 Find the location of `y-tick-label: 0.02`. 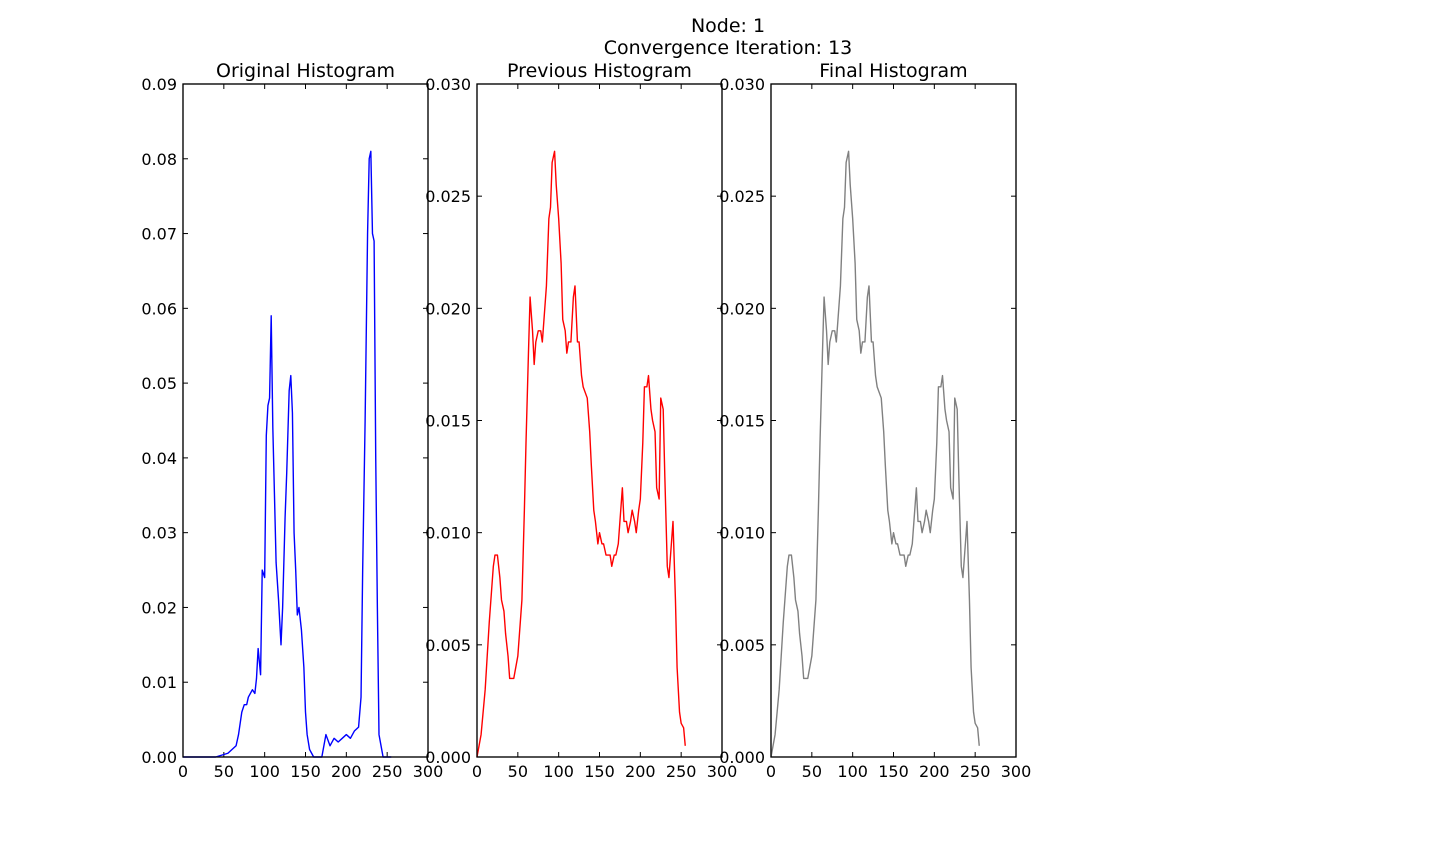

y-tick-label: 0.02 is located at coordinates (159, 607).